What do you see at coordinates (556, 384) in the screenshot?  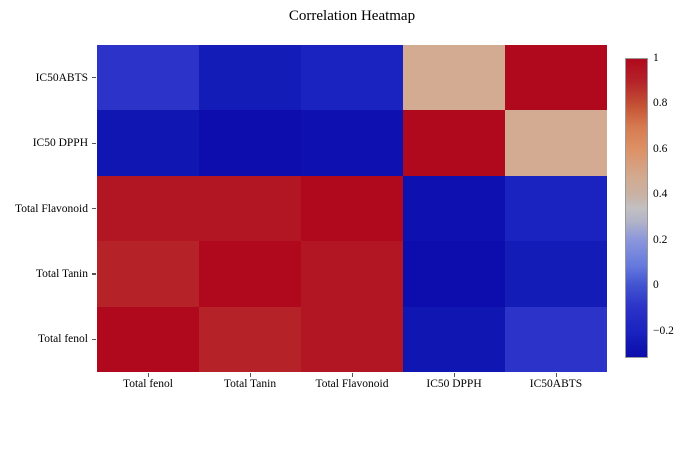 I see `x-tick-label: IC50ABTS` at bounding box center [556, 384].